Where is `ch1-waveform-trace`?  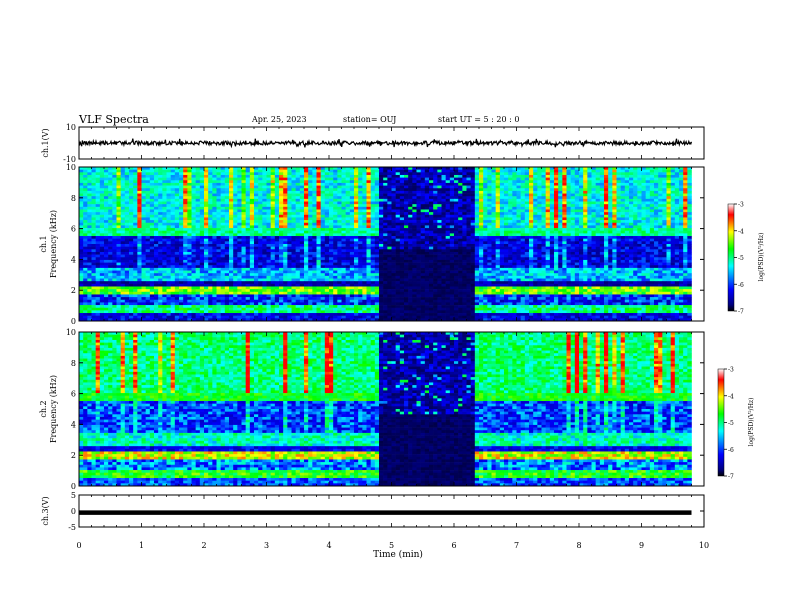 ch1-waveform-trace is located at coordinates (385, 143).